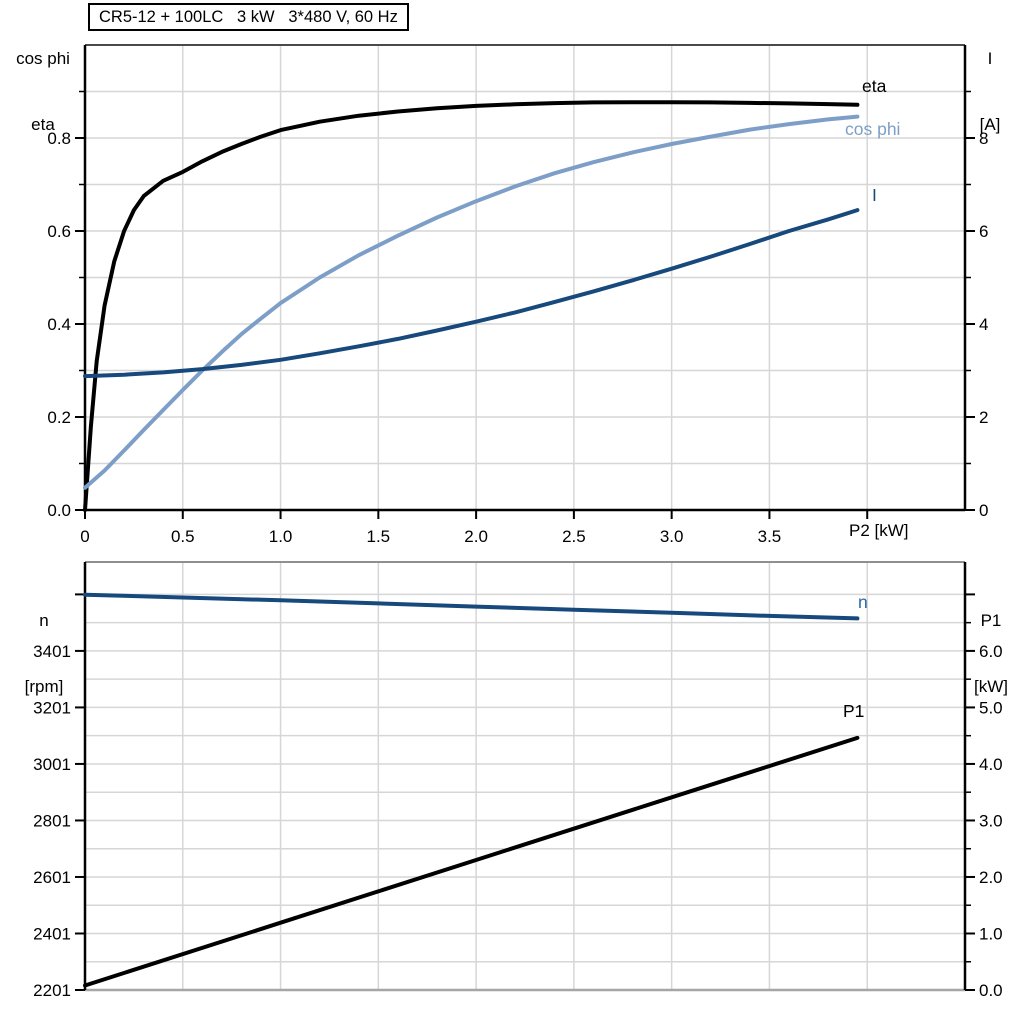 The width and height of the screenshot is (1024, 1024). I want to click on chart-title: CR5-12 + 100LC 3 kW 3*480 V, 60 Hz, so click(248, 16).